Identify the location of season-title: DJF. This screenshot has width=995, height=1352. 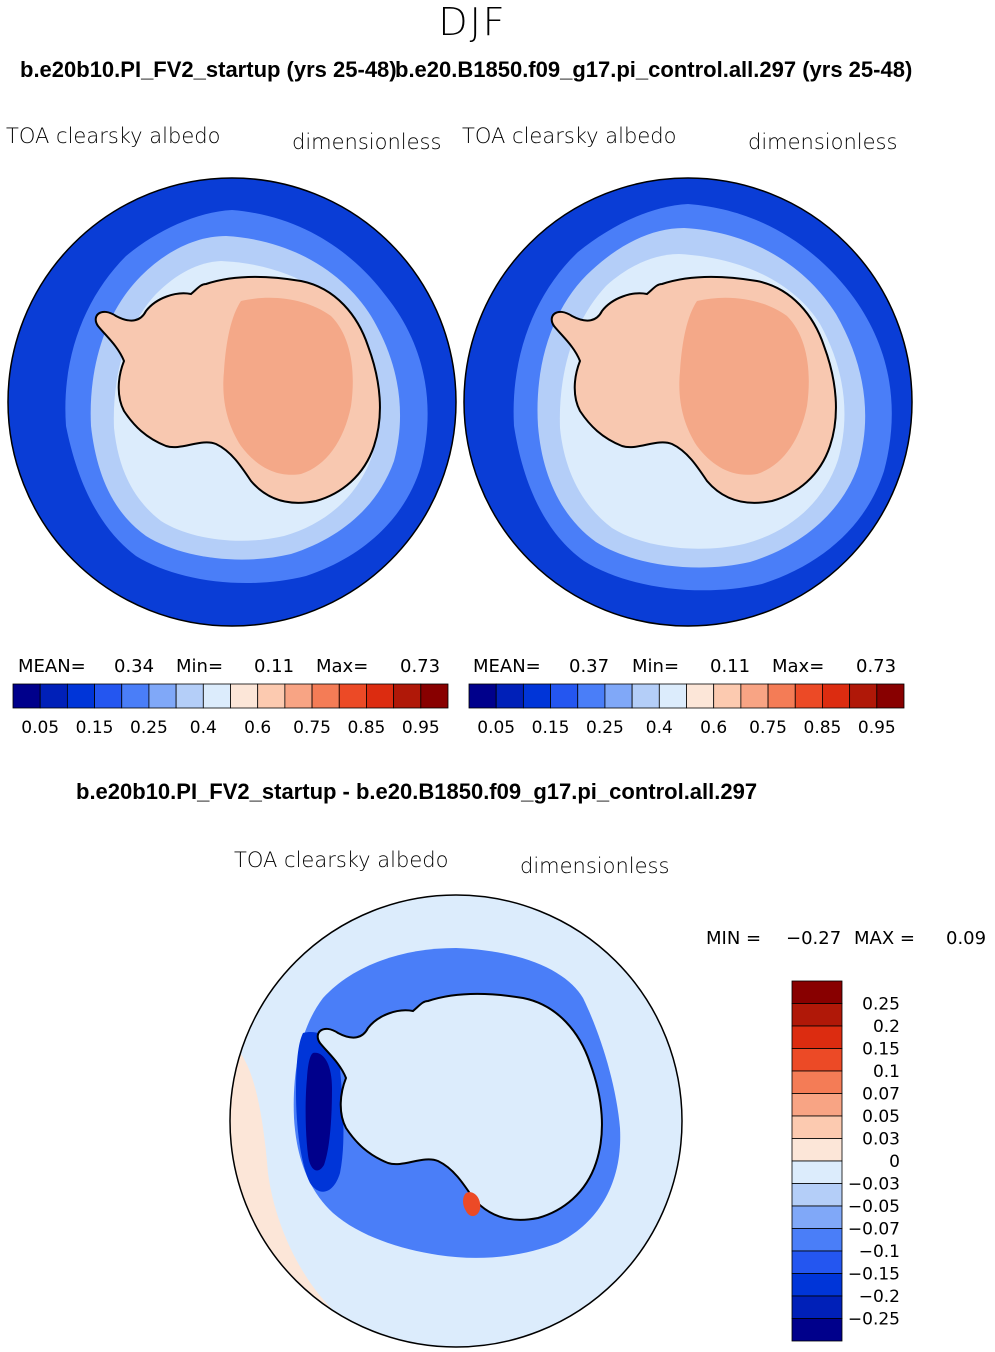
(472, 22).